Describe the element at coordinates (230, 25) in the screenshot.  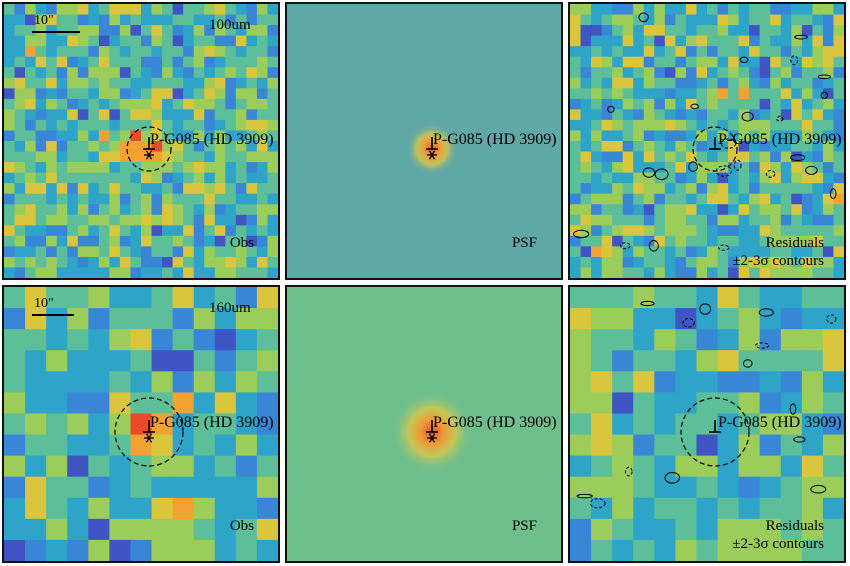
I see `band-label: 100um` at that location.